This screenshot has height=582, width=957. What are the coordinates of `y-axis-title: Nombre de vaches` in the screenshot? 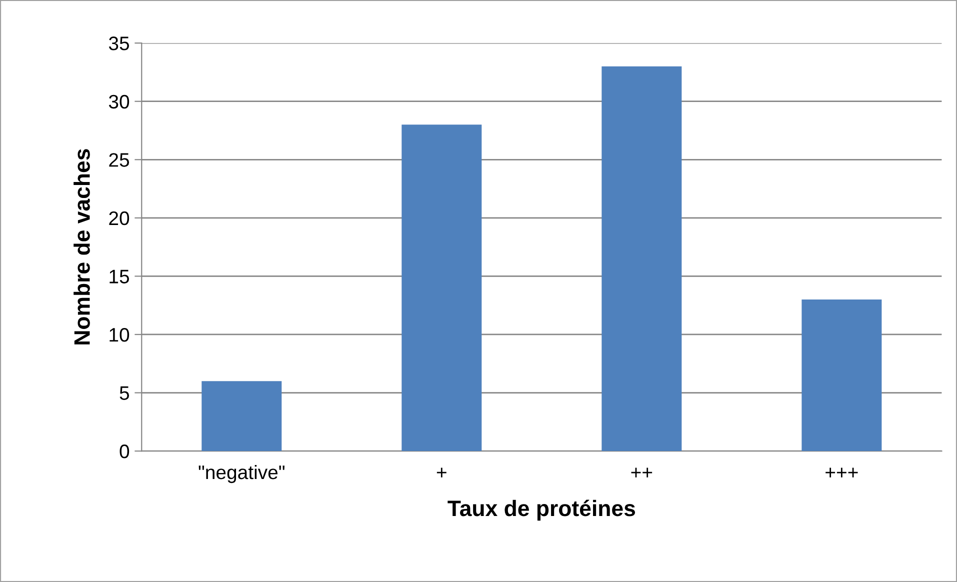 It's located at (82, 246).